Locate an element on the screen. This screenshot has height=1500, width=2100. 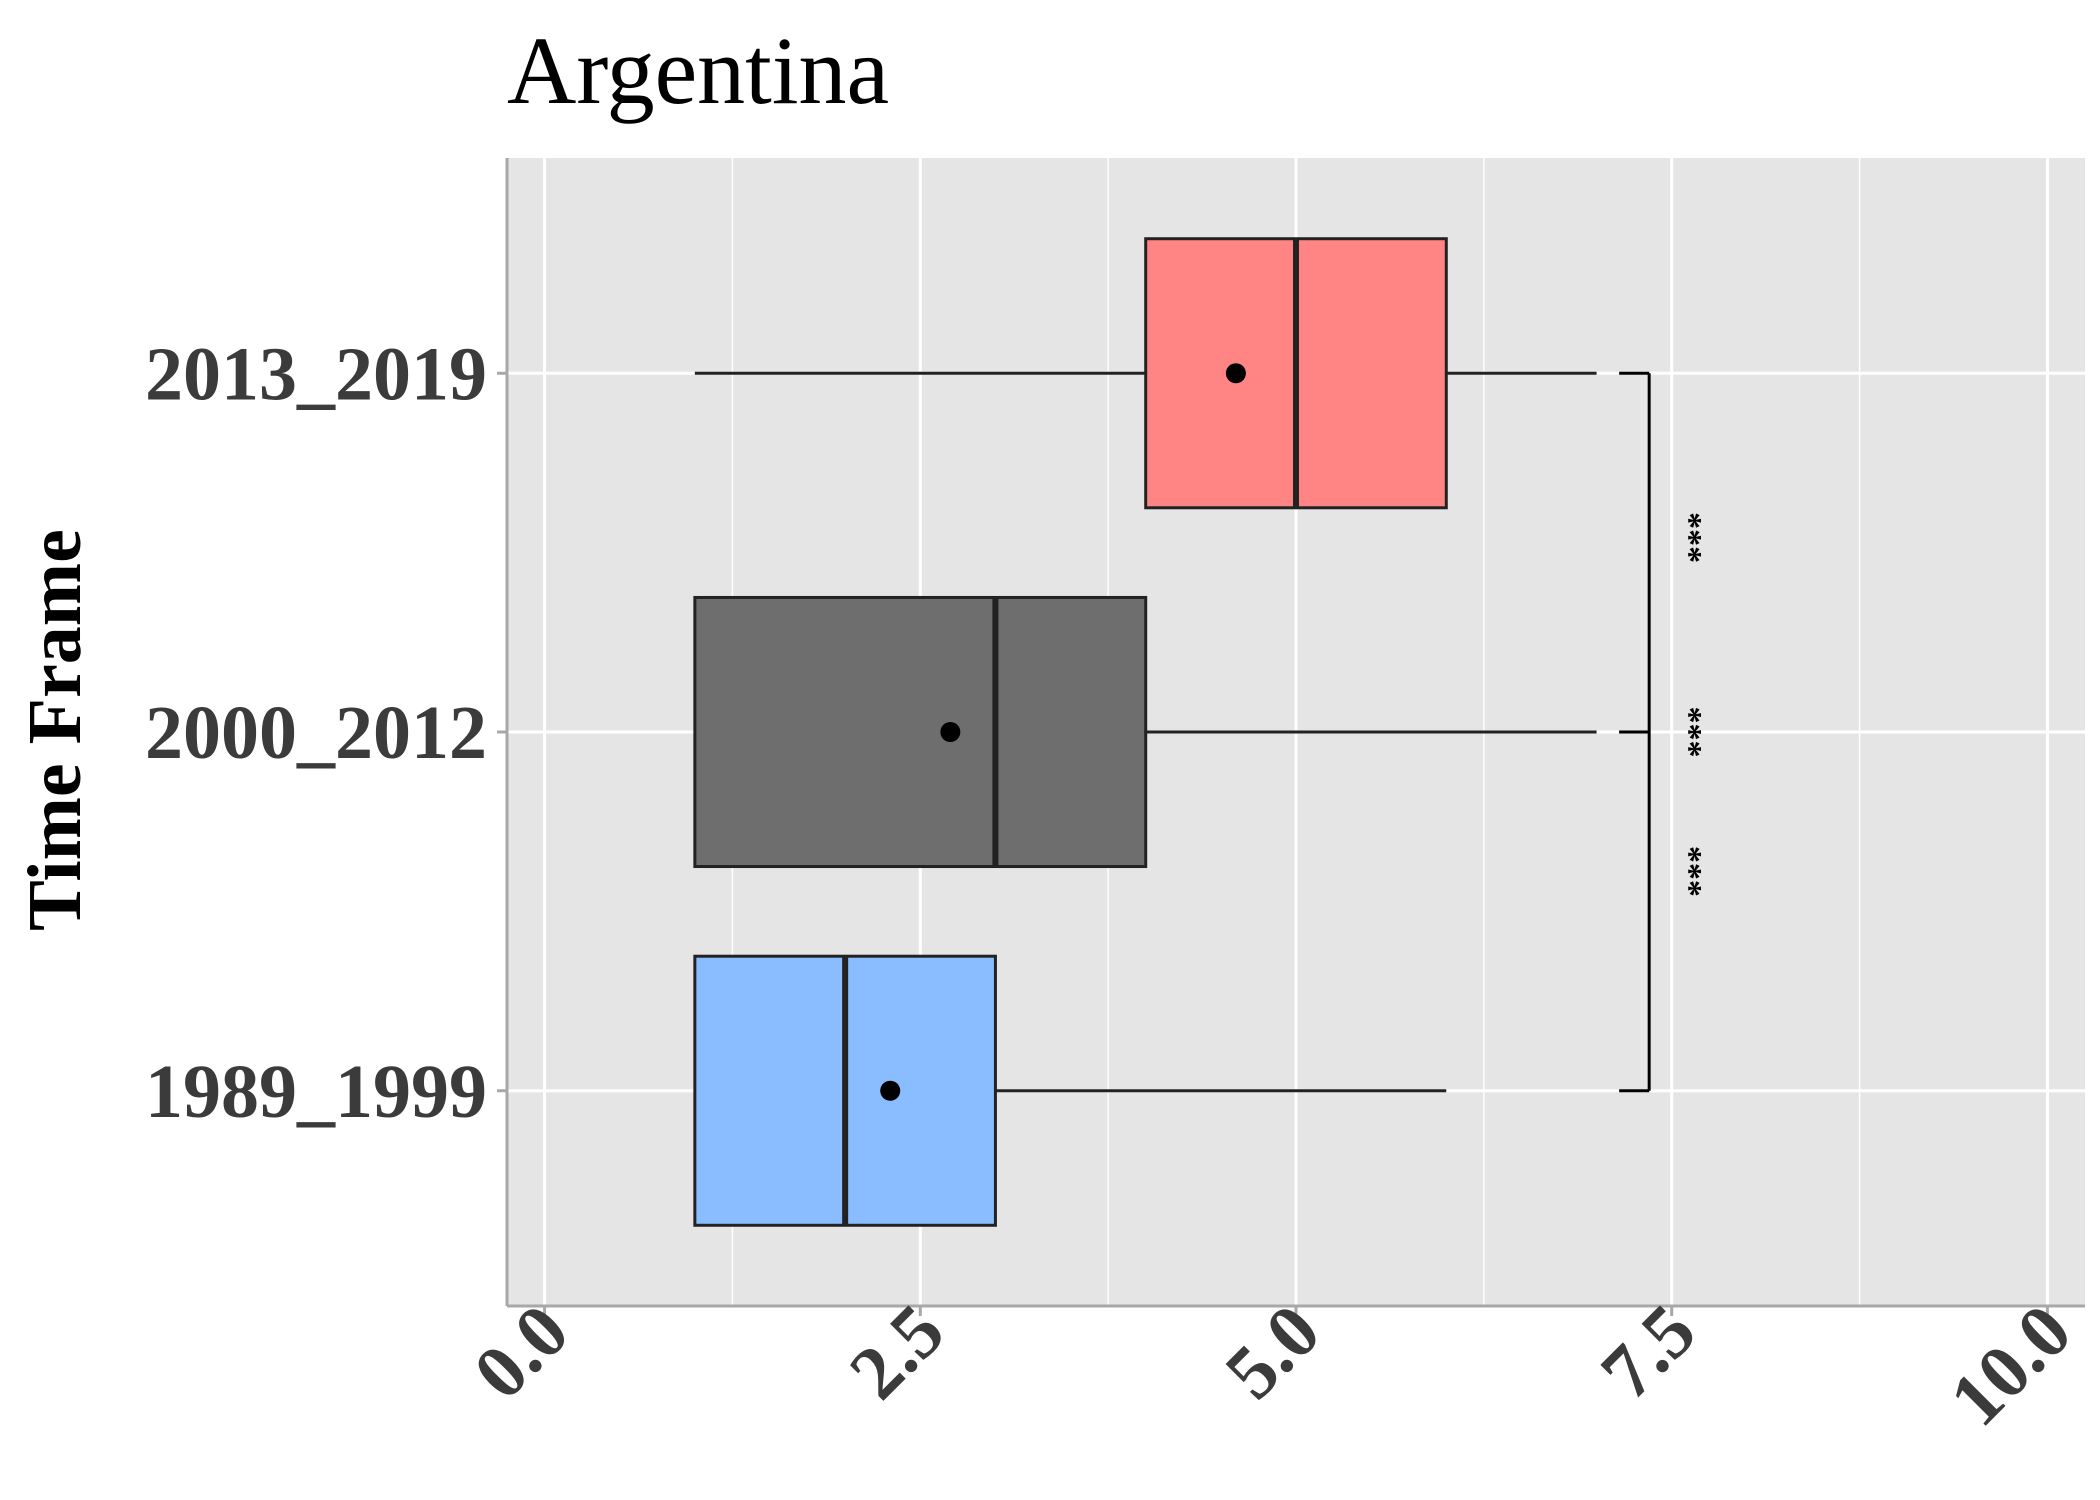
x-tick-label: 7.5 is located at coordinates (1648, 1352).